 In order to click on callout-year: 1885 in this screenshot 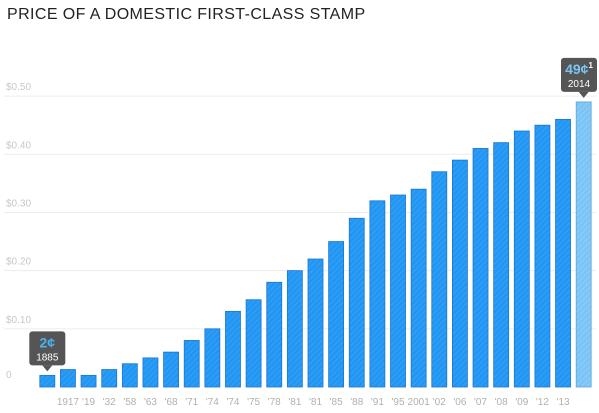, I will do `click(47, 357)`.